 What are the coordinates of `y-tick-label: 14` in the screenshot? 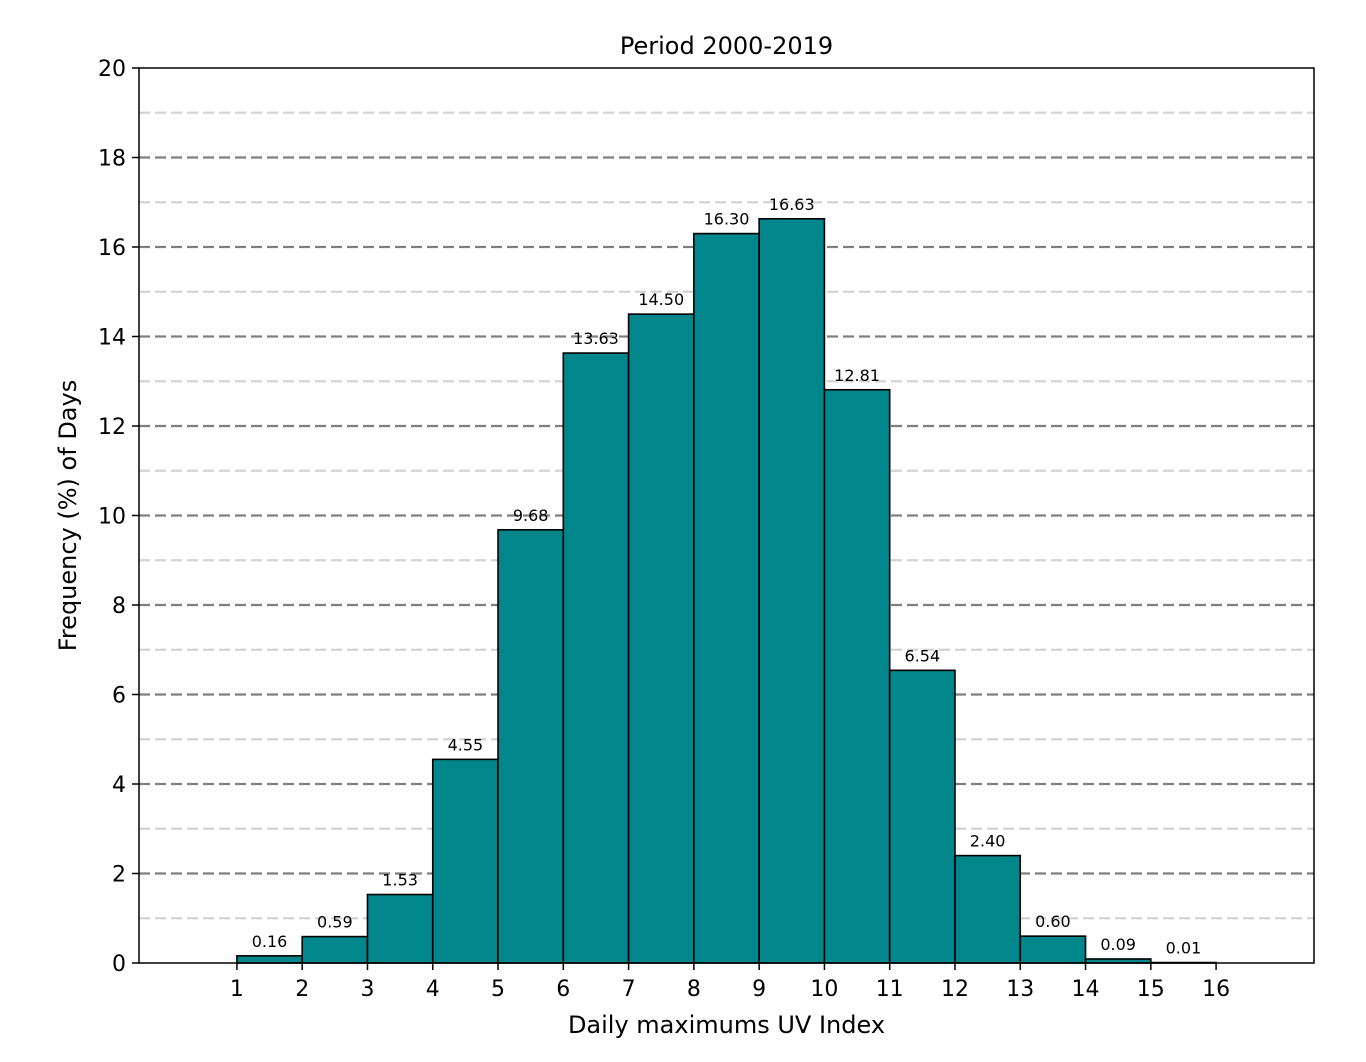 It's located at (112, 338).